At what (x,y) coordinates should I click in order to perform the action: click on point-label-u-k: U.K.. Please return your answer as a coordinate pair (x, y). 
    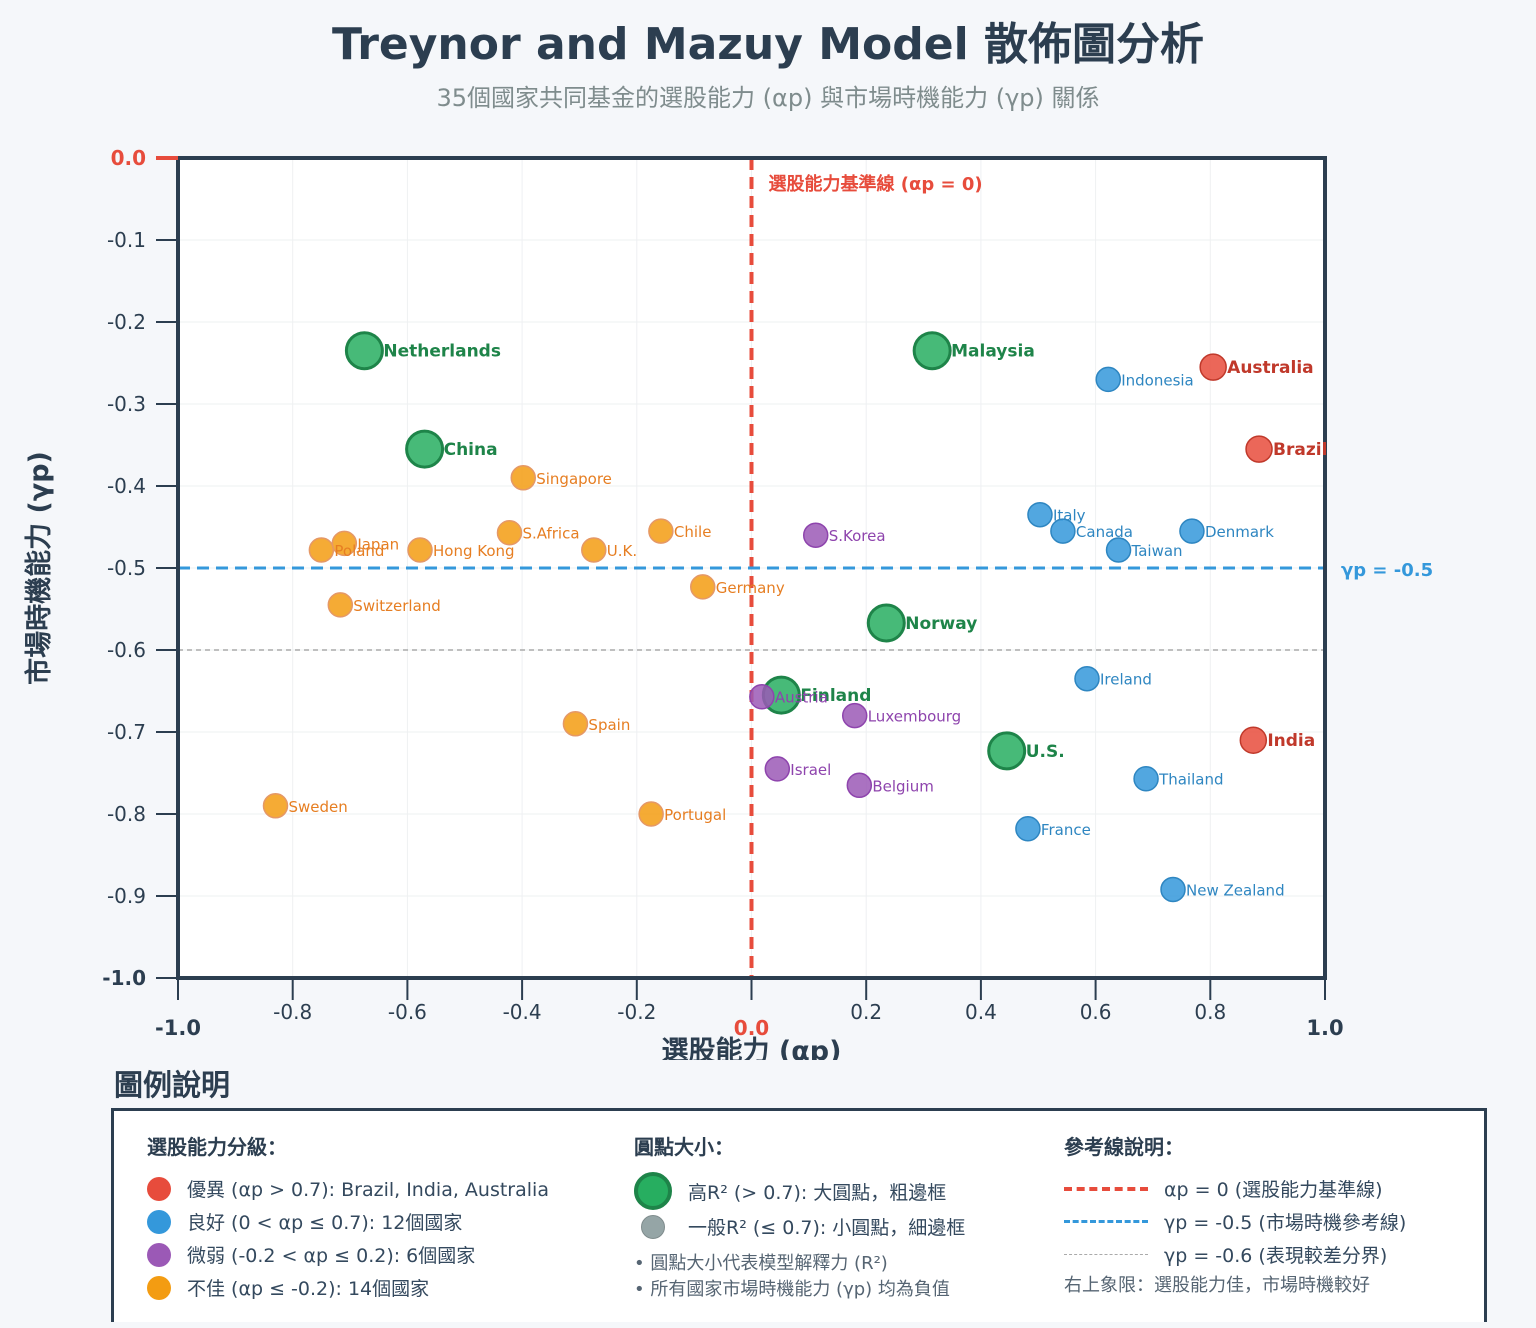
    Looking at the image, I should click on (622, 551).